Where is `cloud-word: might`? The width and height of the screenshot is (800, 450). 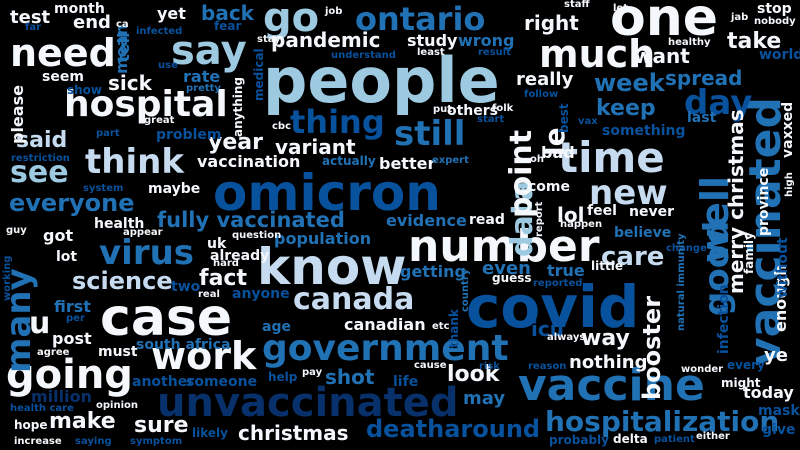 cloud-word: might is located at coordinates (741, 383).